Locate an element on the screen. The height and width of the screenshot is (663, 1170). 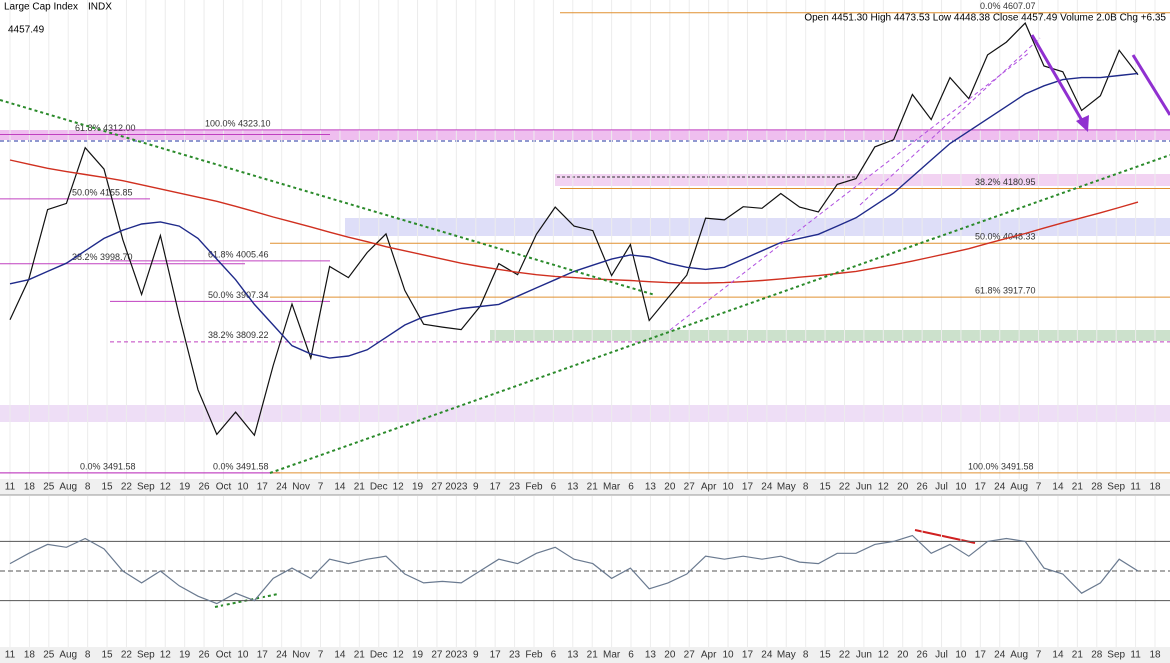
x-tick-label: Mar is located at coordinates (612, 655).